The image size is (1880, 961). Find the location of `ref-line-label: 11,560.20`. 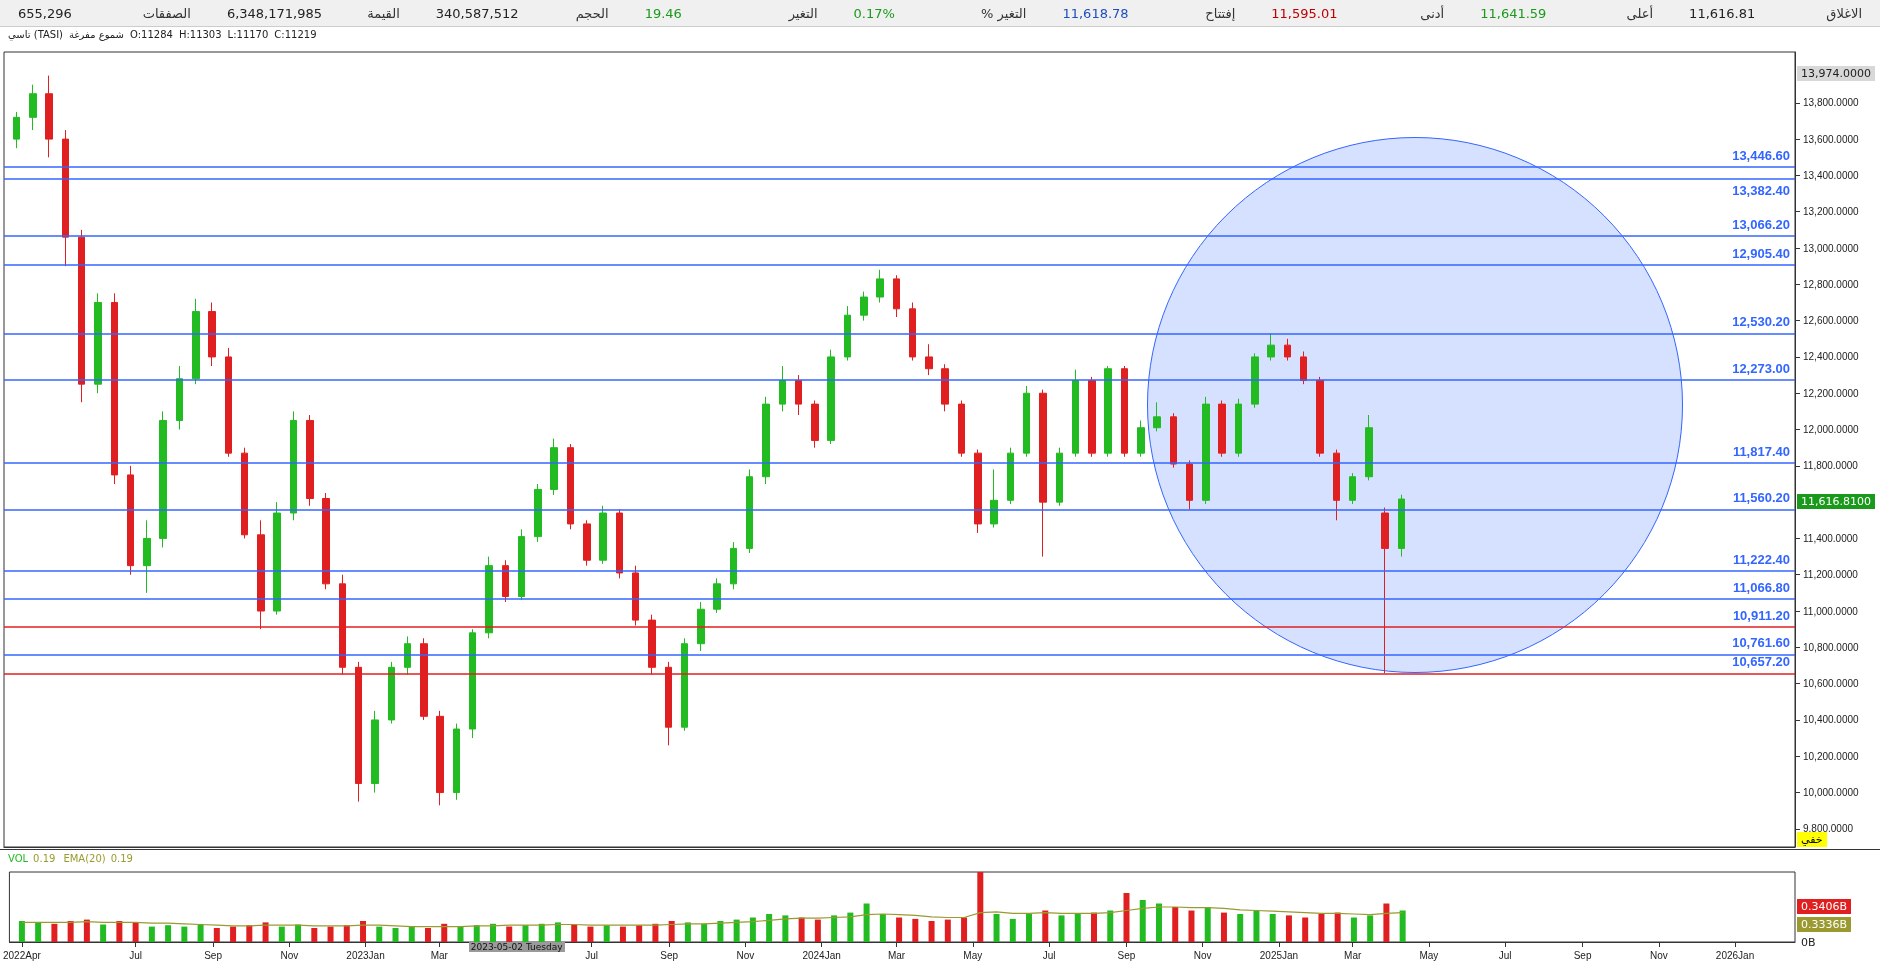

ref-line-label: 11,560.20 is located at coordinates (1761, 498).